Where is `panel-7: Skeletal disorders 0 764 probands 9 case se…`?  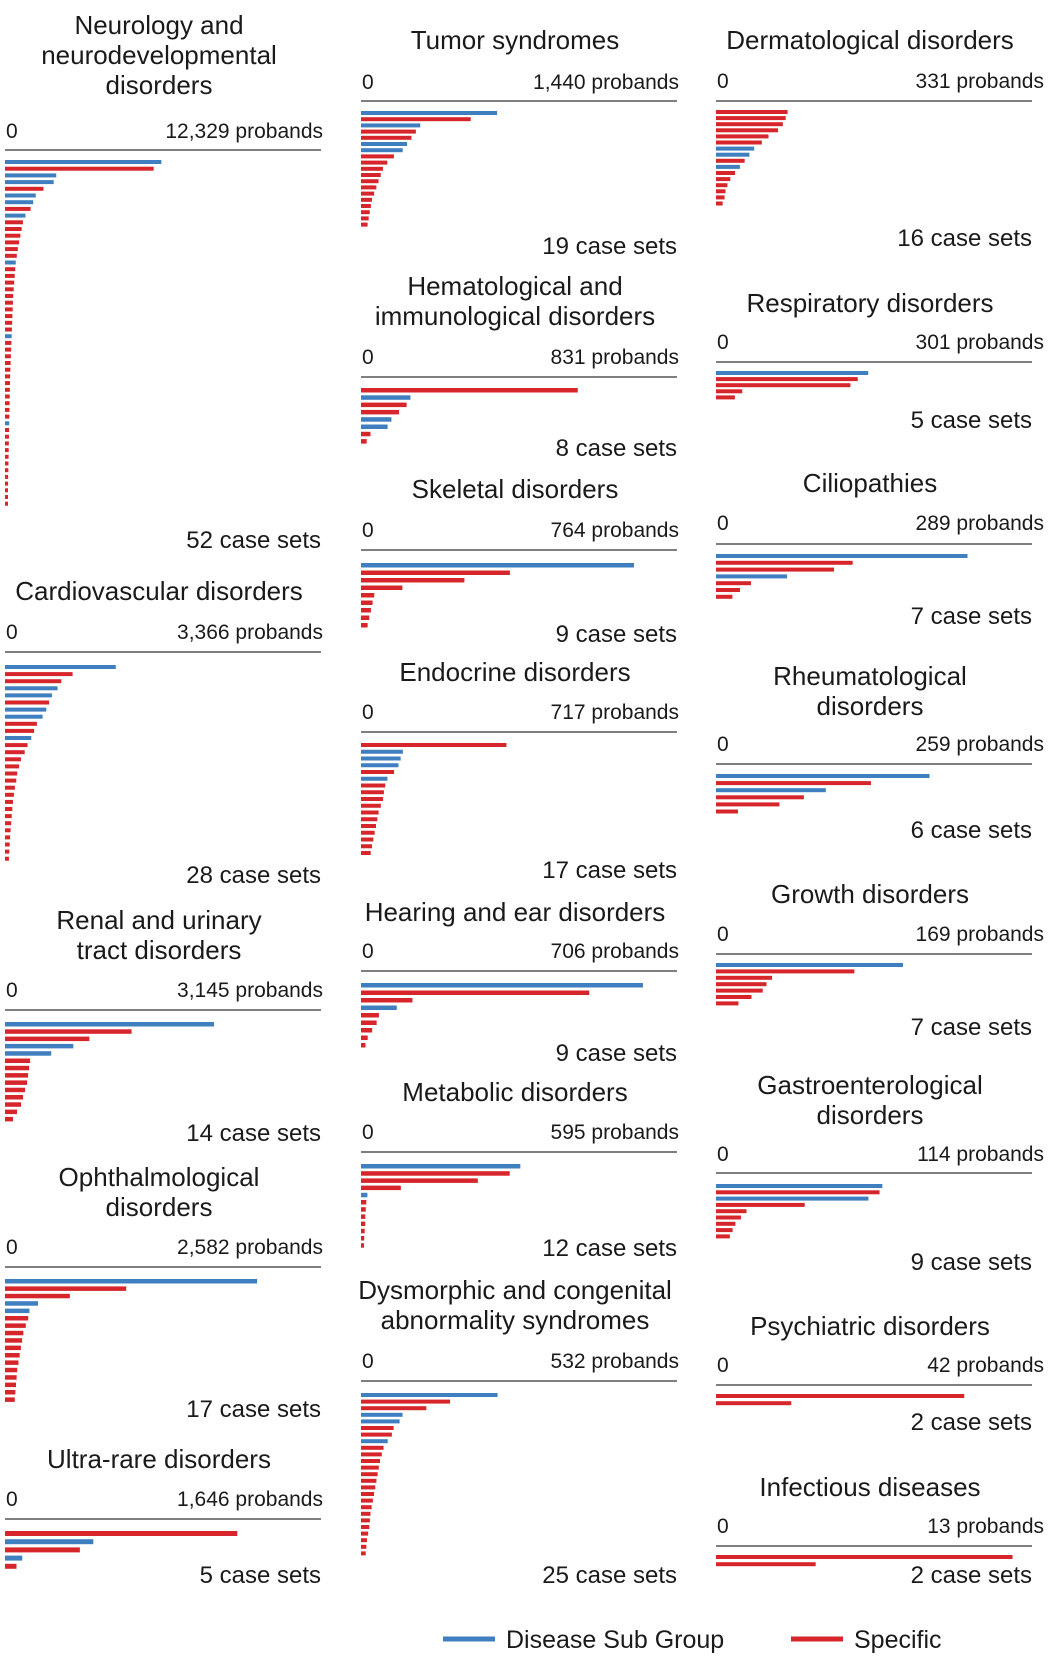
panel-7: Skeletal disorders 0 764 probands 9 case se… is located at coordinates (520, 561).